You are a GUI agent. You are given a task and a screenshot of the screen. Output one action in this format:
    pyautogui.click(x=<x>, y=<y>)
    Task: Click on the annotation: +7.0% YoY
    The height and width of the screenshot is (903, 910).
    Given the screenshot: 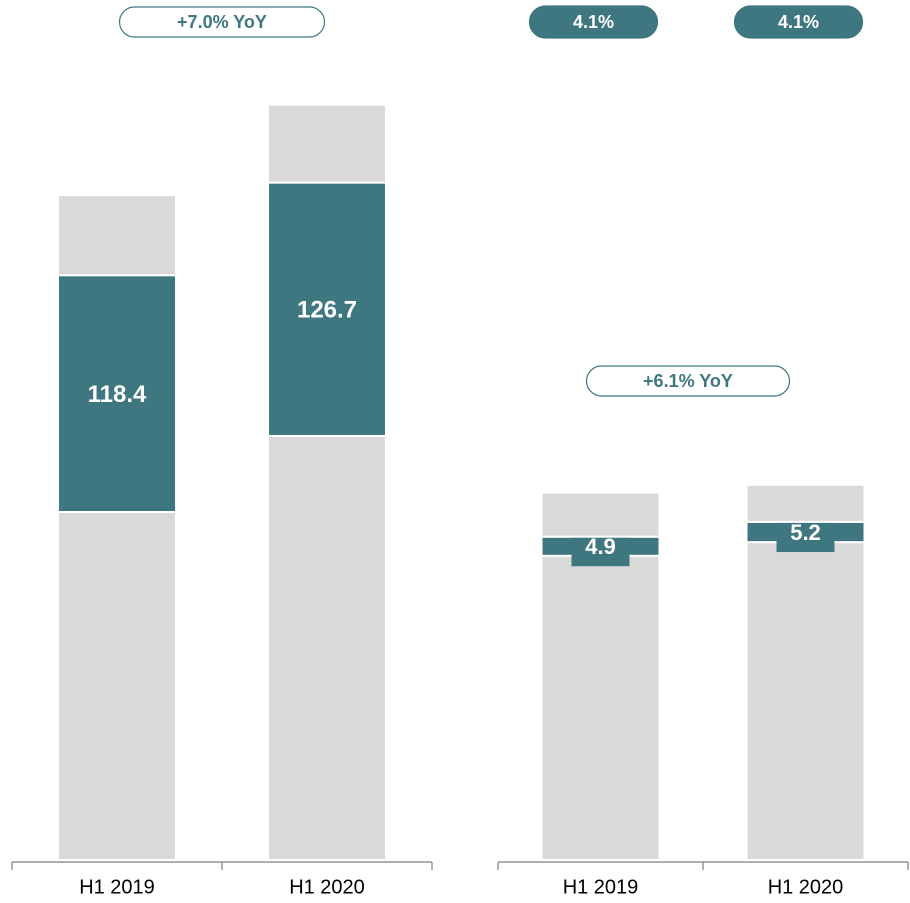 What is the action you would take?
    pyautogui.click(x=222, y=22)
    